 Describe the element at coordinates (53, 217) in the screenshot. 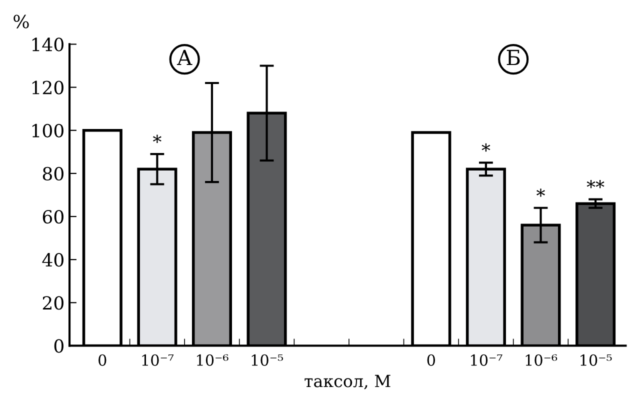

I see `y-tick-label: 60` at that location.